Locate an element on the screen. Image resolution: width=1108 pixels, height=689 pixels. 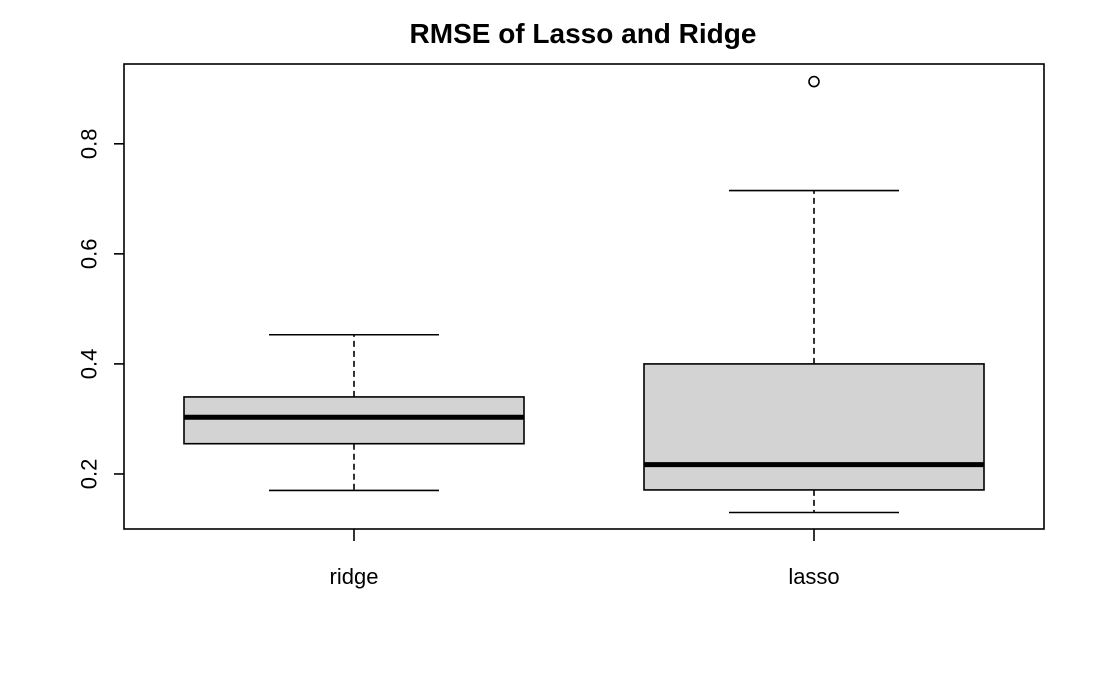
outlier-point is located at coordinates (814, 81).